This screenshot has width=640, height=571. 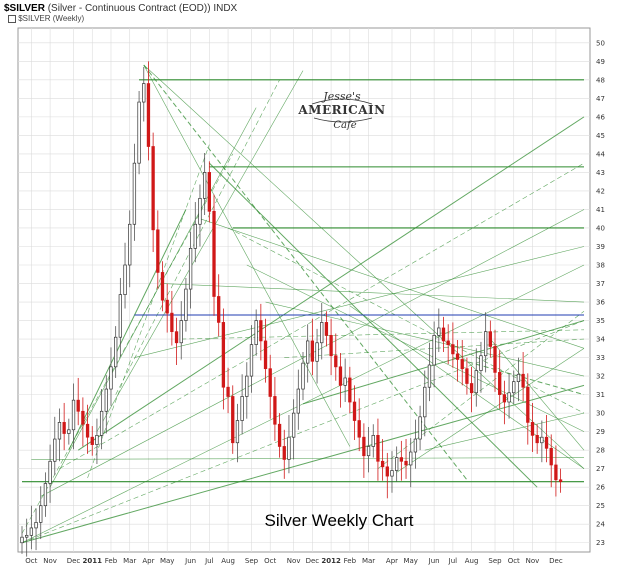 What do you see at coordinates (341, 96) in the screenshot?
I see `logo-line1: Jesse's` at bounding box center [341, 96].